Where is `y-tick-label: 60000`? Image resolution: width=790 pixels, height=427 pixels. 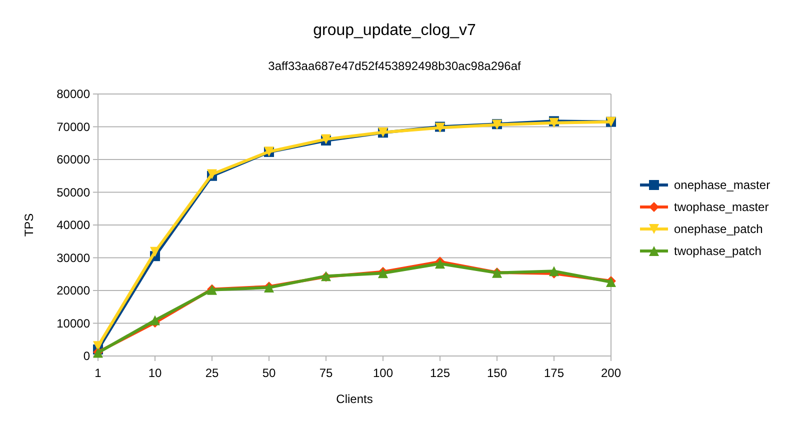 y-tick-label: 60000 is located at coordinates (73, 159).